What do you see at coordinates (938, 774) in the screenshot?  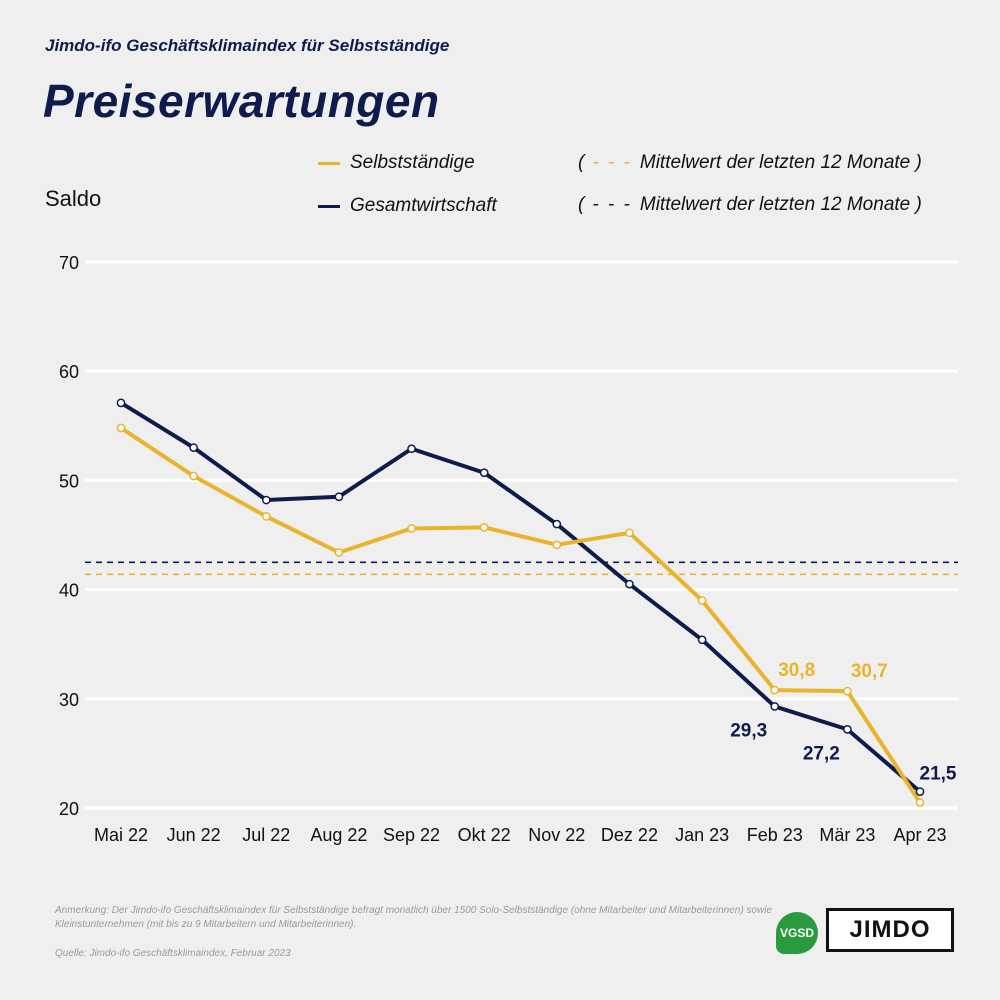 I see `data-label-gesamtwirtschaft: 21,5` at bounding box center [938, 774].